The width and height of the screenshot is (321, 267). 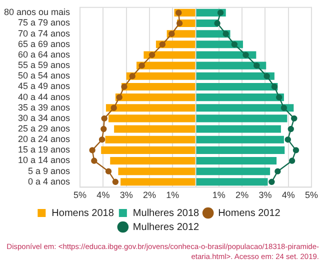 I want to click on y-tick-label: 45 a 49 anos, so click(x=44, y=86).